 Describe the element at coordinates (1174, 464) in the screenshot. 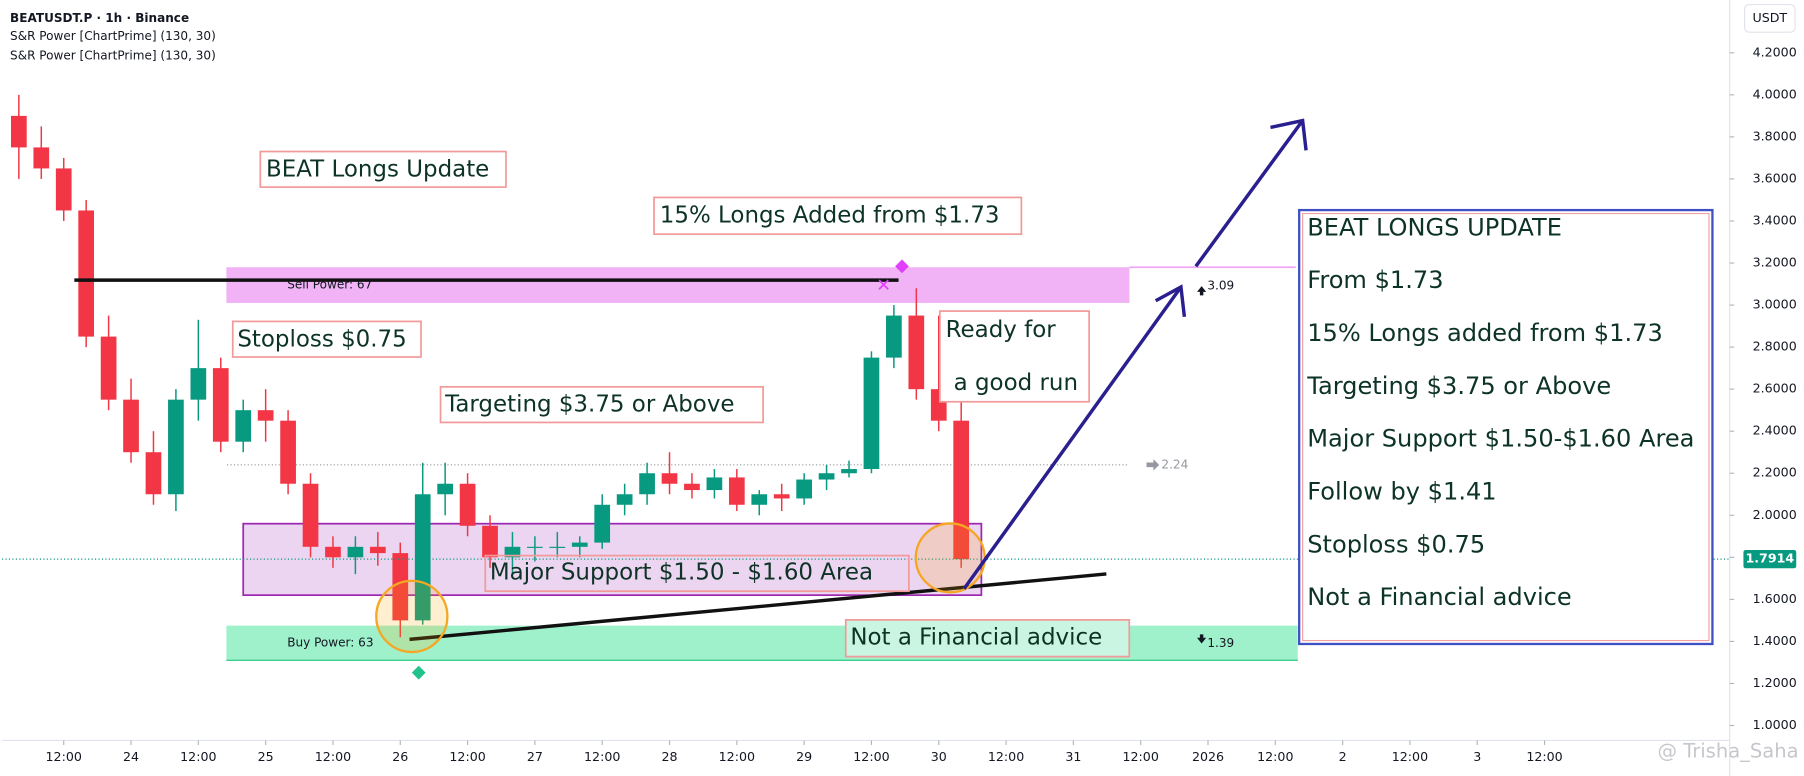

I see `level-label: 2.24` at that location.